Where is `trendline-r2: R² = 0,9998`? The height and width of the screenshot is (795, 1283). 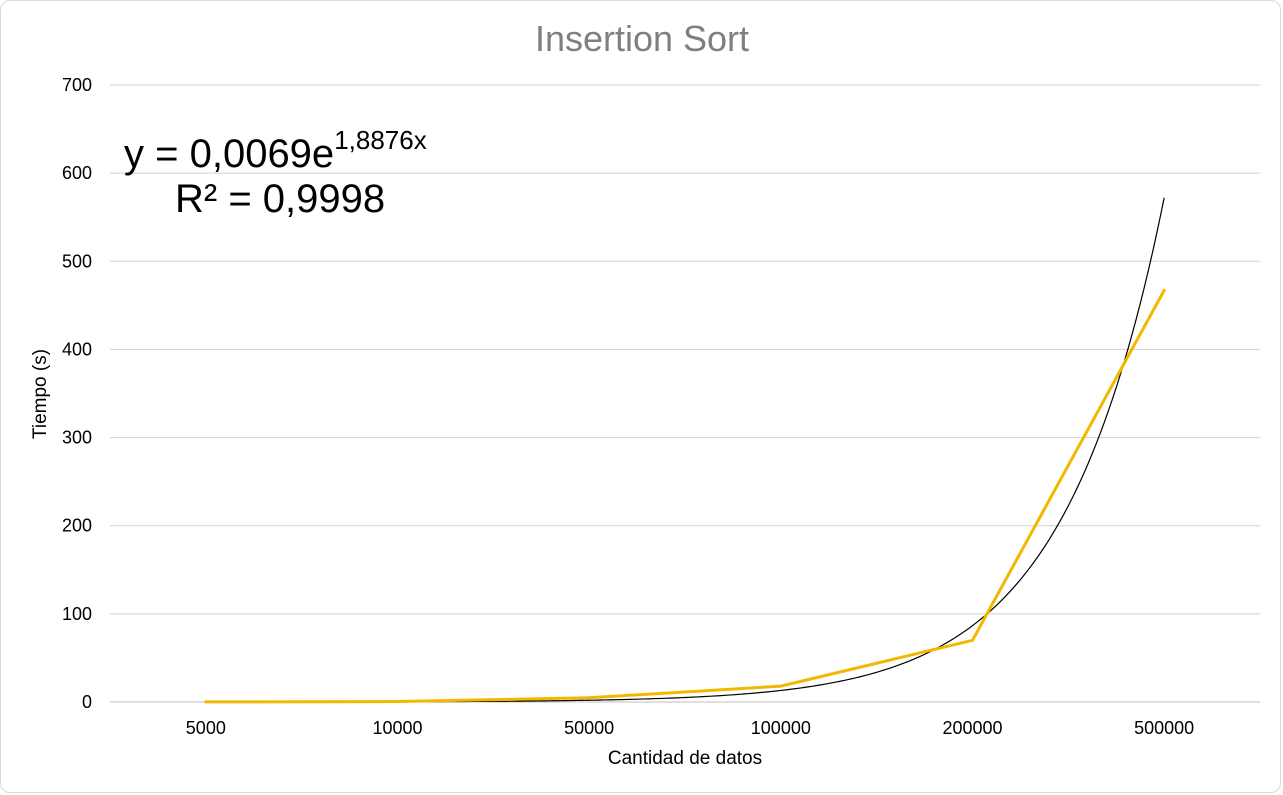
trendline-r2: R² = 0,9998 is located at coordinates (280, 199).